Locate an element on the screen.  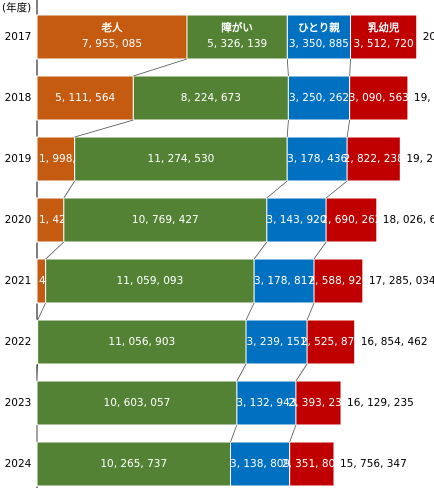
value-label: 10, 603, 057 is located at coordinates (137, 403).